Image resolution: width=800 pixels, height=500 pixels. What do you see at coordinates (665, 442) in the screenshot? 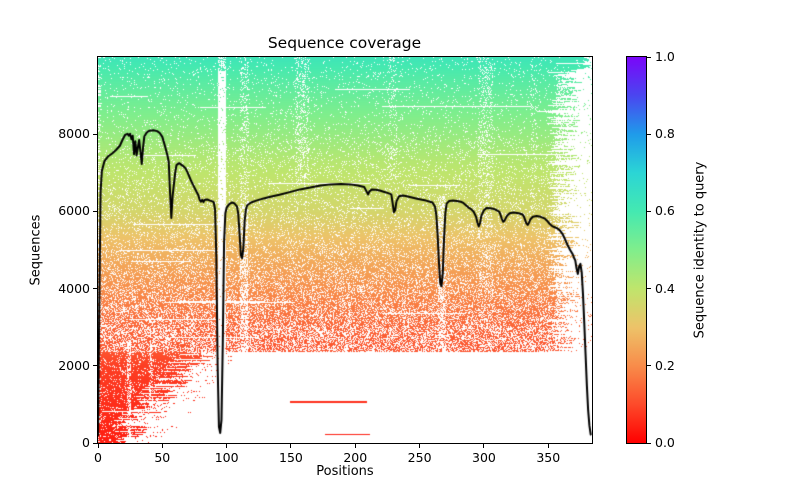
I see `colorbar-tick-label: 0.0` at bounding box center [665, 442].